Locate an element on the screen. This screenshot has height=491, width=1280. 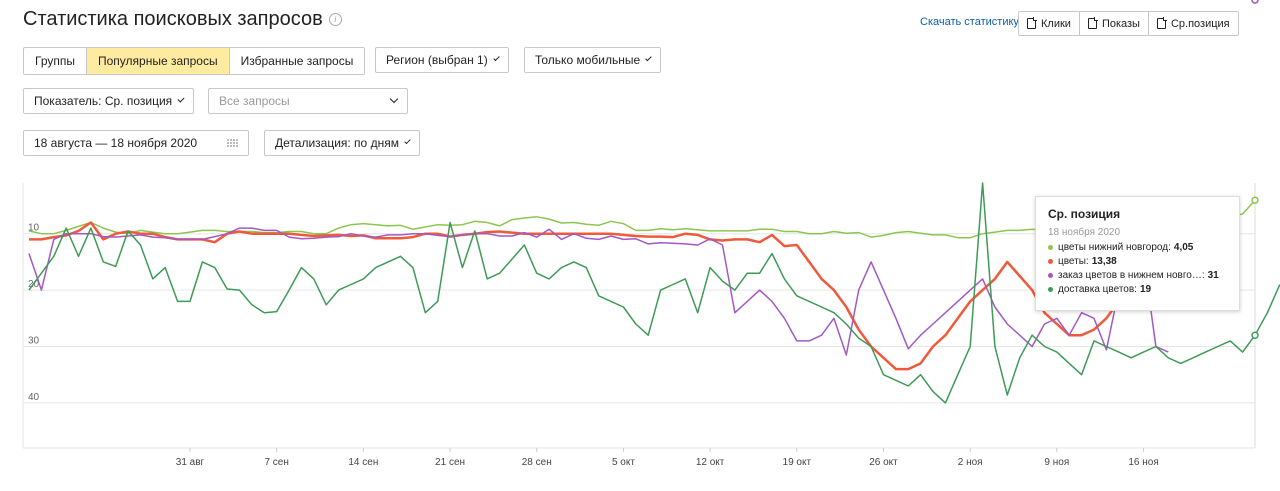
export-buttons: Клики Показы Ср.позиция is located at coordinates (1128, 23).